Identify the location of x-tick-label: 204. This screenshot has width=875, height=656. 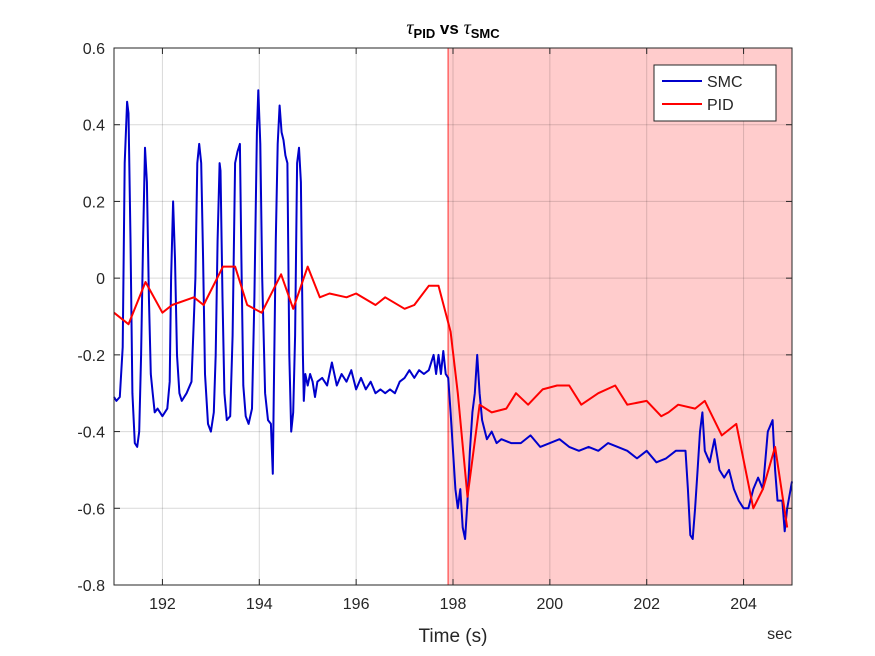
(743, 604).